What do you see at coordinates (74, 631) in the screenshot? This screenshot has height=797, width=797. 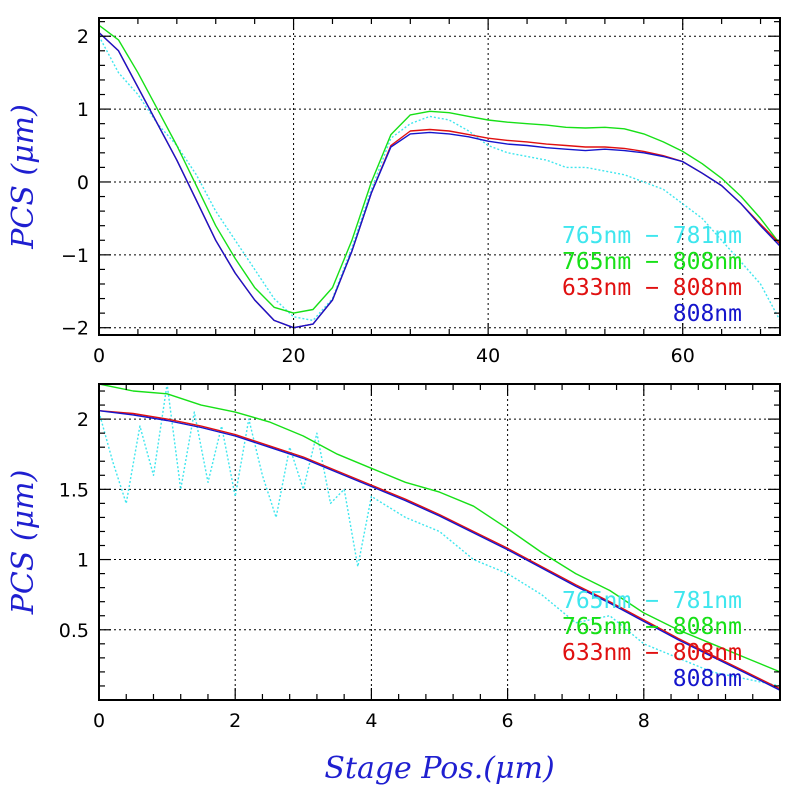 I see `y-tick-label: 0.5` at bounding box center [74, 631].